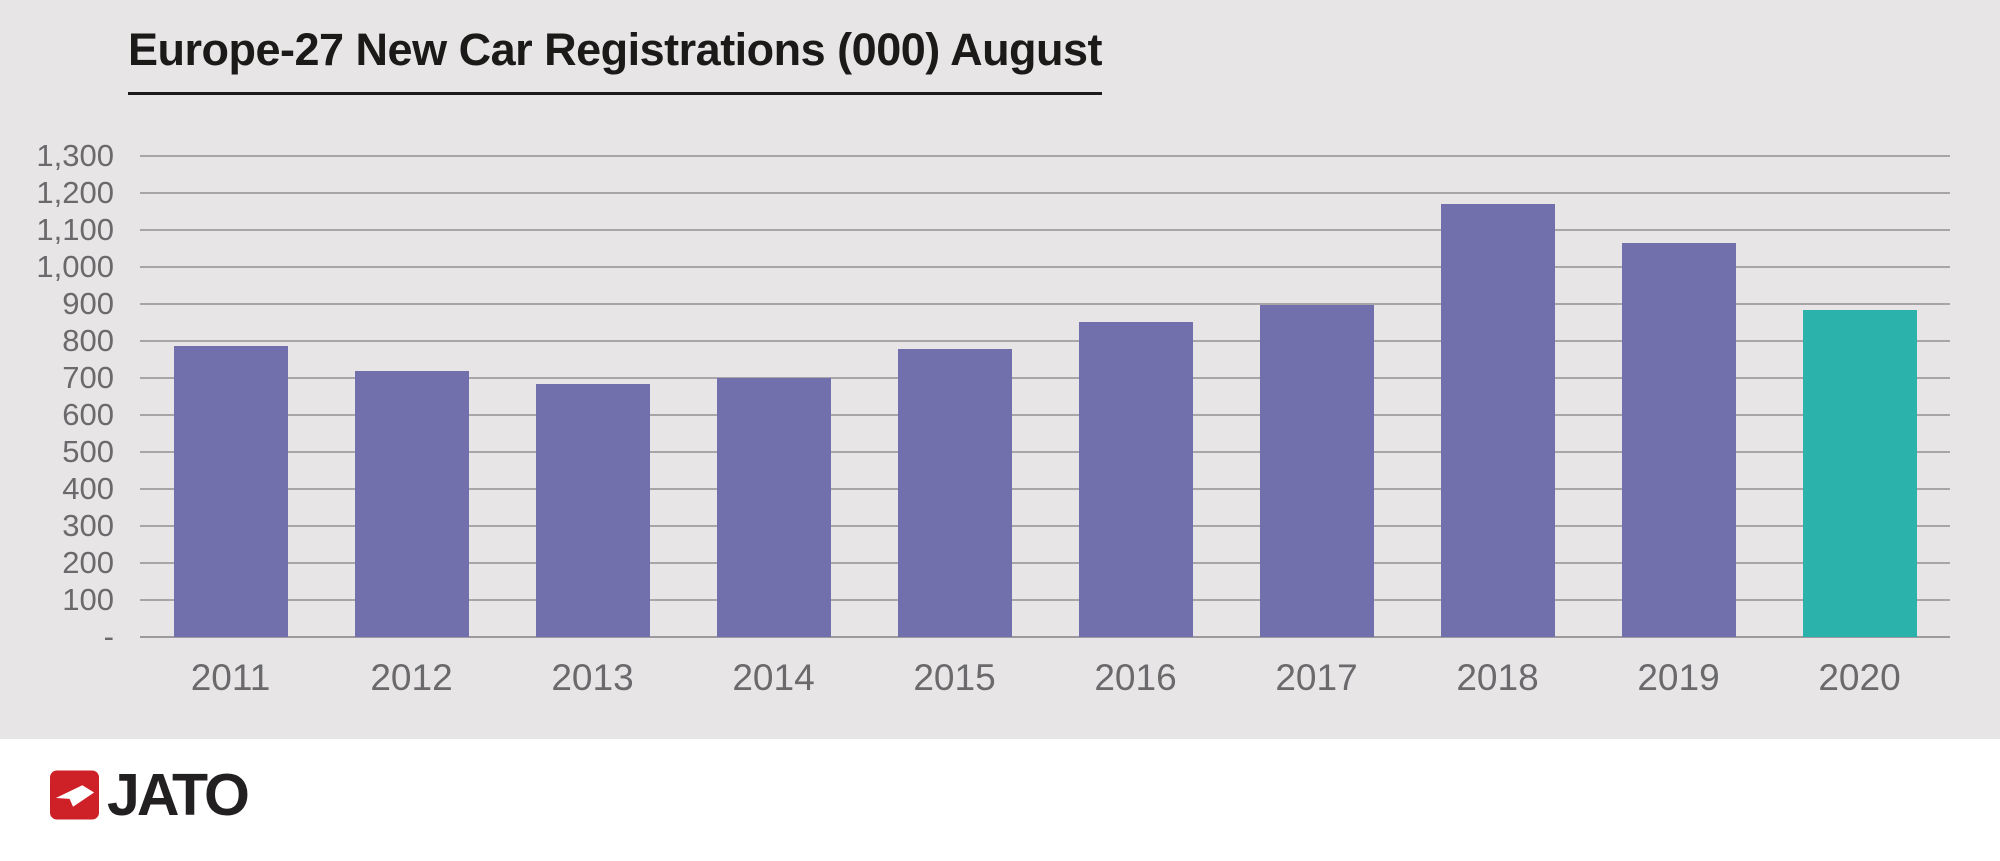 The width and height of the screenshot is (2000, 861). Describe the element at coordinates (1316, 471) in the screenshot. I see `bar-2017` at that location.